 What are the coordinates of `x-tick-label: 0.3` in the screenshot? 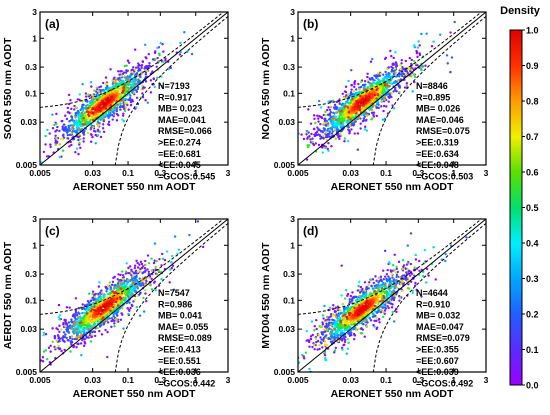 It's located at (160, 173).